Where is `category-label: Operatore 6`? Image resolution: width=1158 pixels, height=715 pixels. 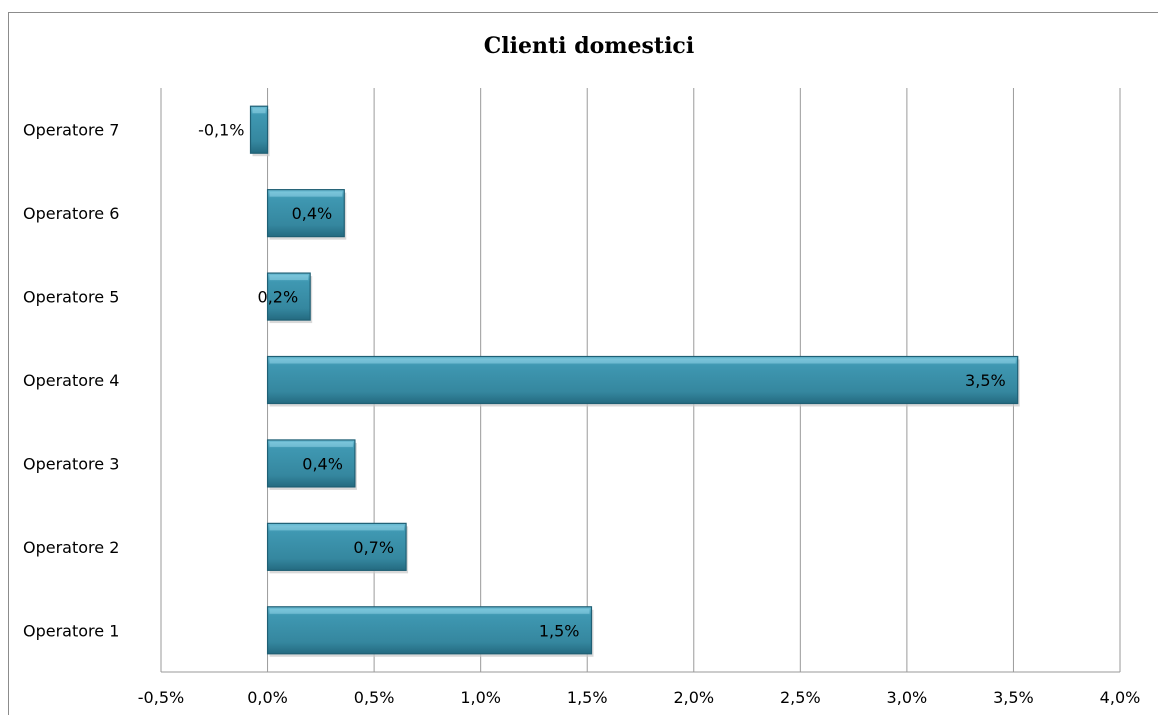
category-label: Operatore 6 is located at coordinates (71, 213).